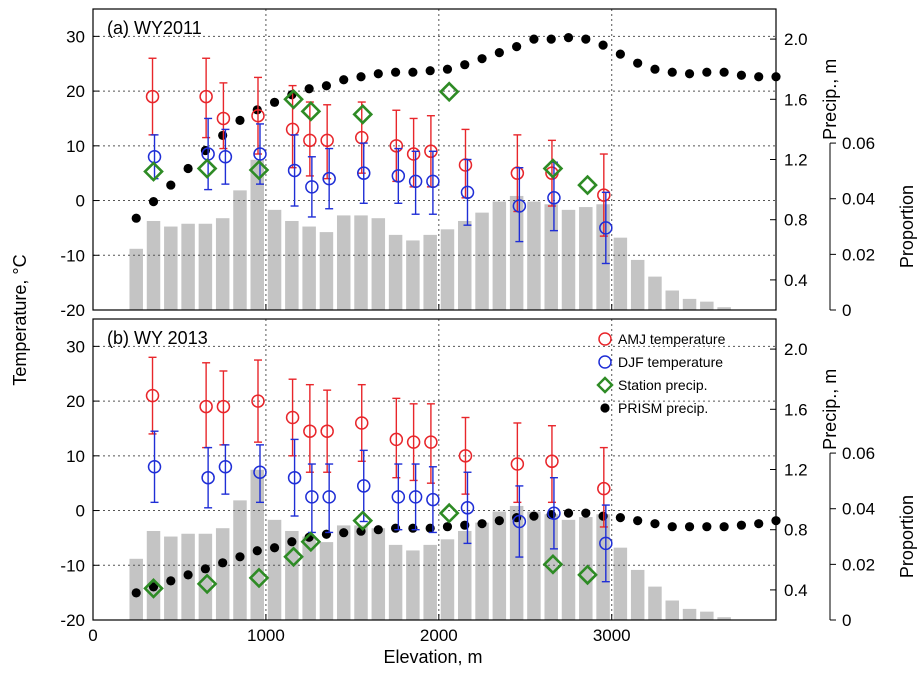 The width and height of the screenshot is (917, 679). Describe the element at coordinates (670, 362) in the screenshot. I see `legend-label: DJF temperature` at that location.